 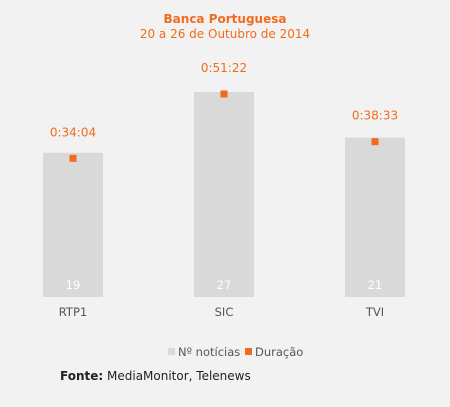 What do you see at coordinates (279, 352) in the screenshot?
I see `legend-label-duracao: Duração` at bounding box center [279, 352].